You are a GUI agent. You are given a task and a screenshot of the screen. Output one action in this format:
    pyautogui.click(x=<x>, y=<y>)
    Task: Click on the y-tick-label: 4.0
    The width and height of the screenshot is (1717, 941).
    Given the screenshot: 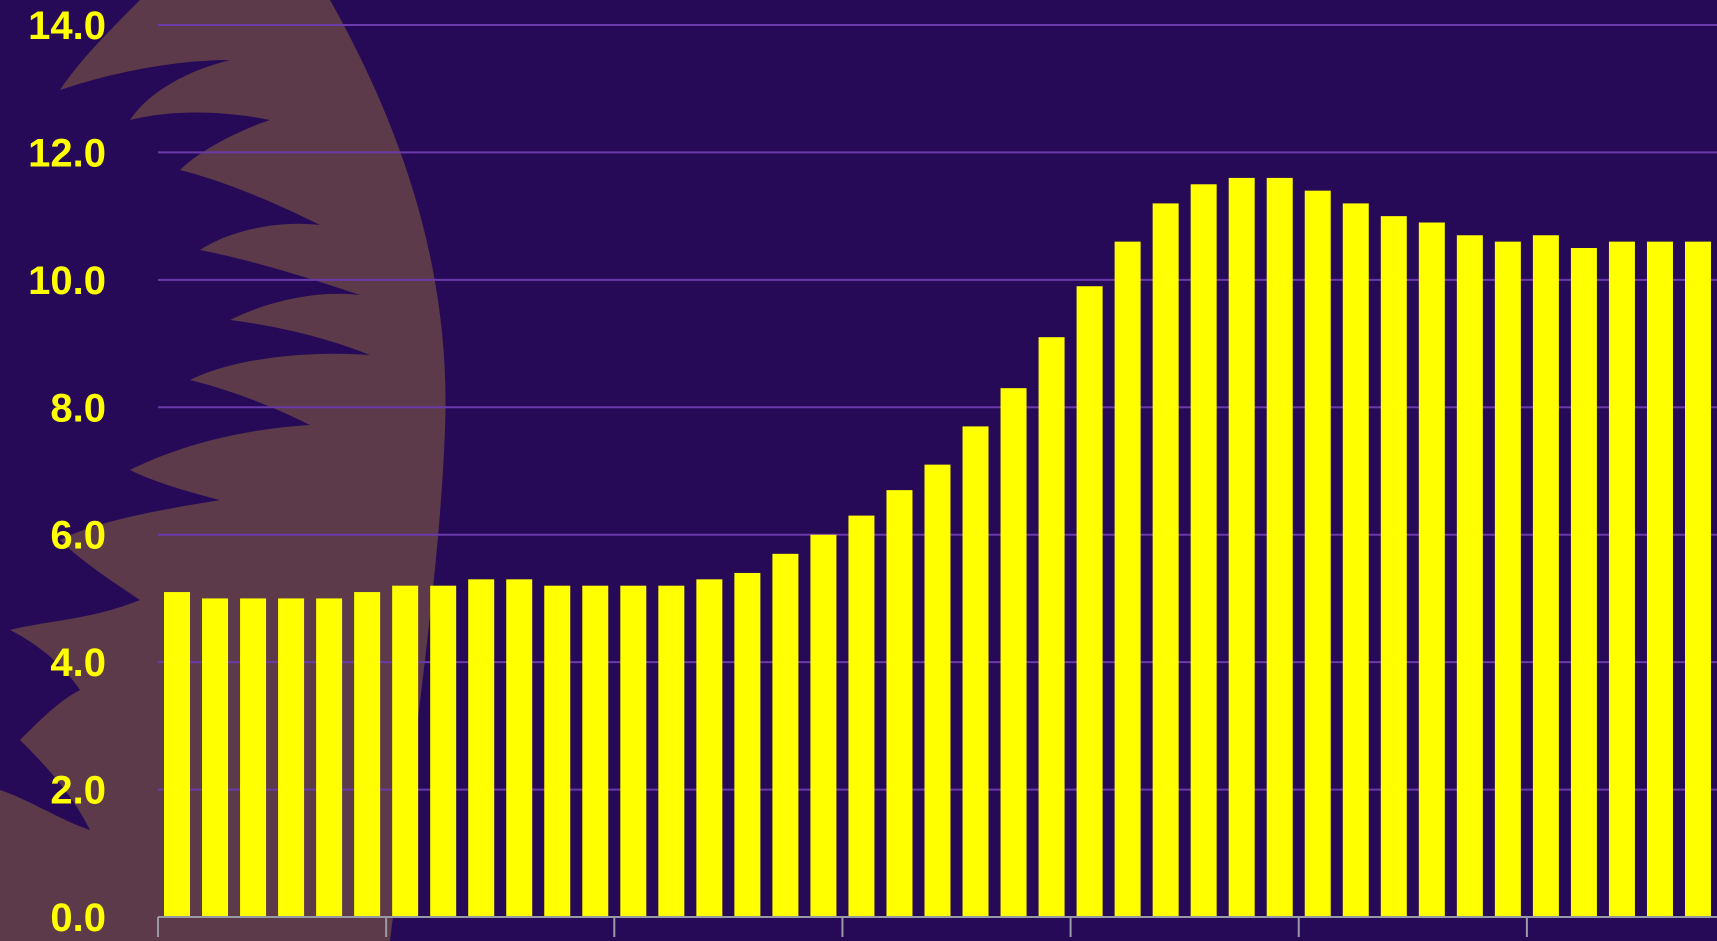 What is the action you would take?
    pyautogui.click(x=78, y=663)
    